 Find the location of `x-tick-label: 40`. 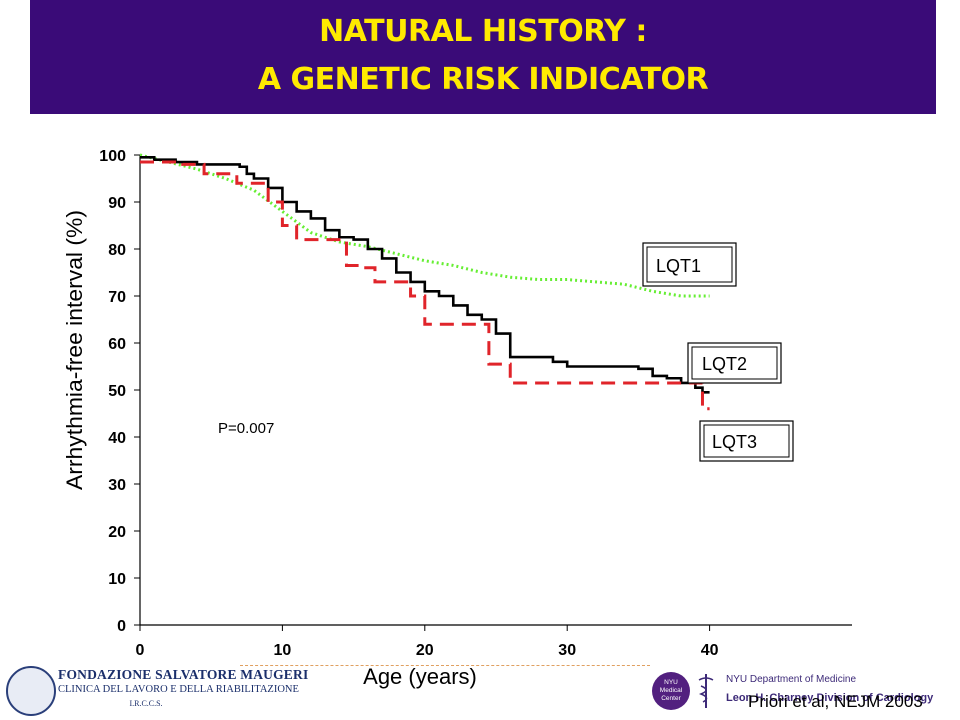

x-tick-label: 40 is located at coordinates (710, 650).